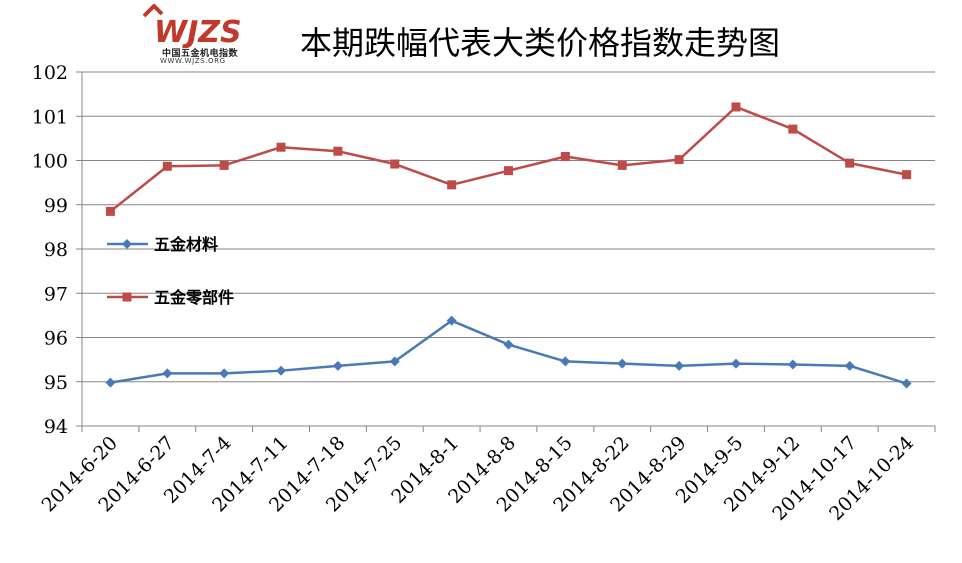 The image size is (962, 563). I want to click on chart-title: 本期跌幅代表大类价格指数走势图, so click(540, 43).